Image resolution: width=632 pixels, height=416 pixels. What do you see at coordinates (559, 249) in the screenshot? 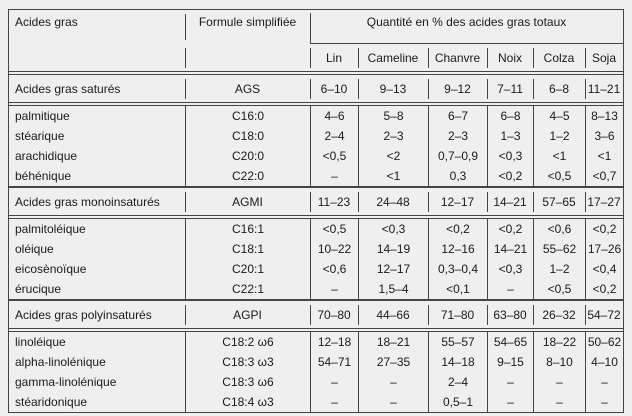
I see `value-cell: 55–62` at bounding box center [559, 249].